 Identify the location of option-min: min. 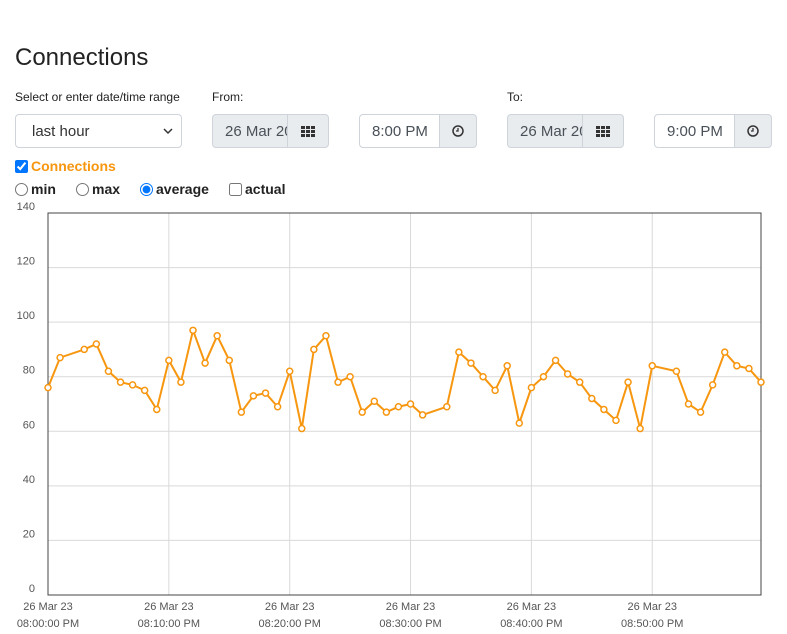
(35, 189).